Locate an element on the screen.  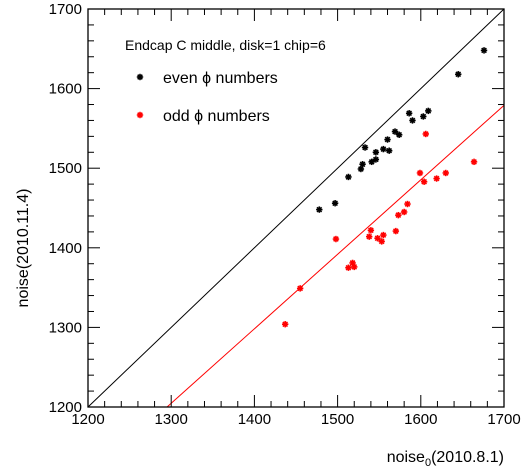
x-axis-title: noise0(2010.8.1) is located at coordinates (445, 459).